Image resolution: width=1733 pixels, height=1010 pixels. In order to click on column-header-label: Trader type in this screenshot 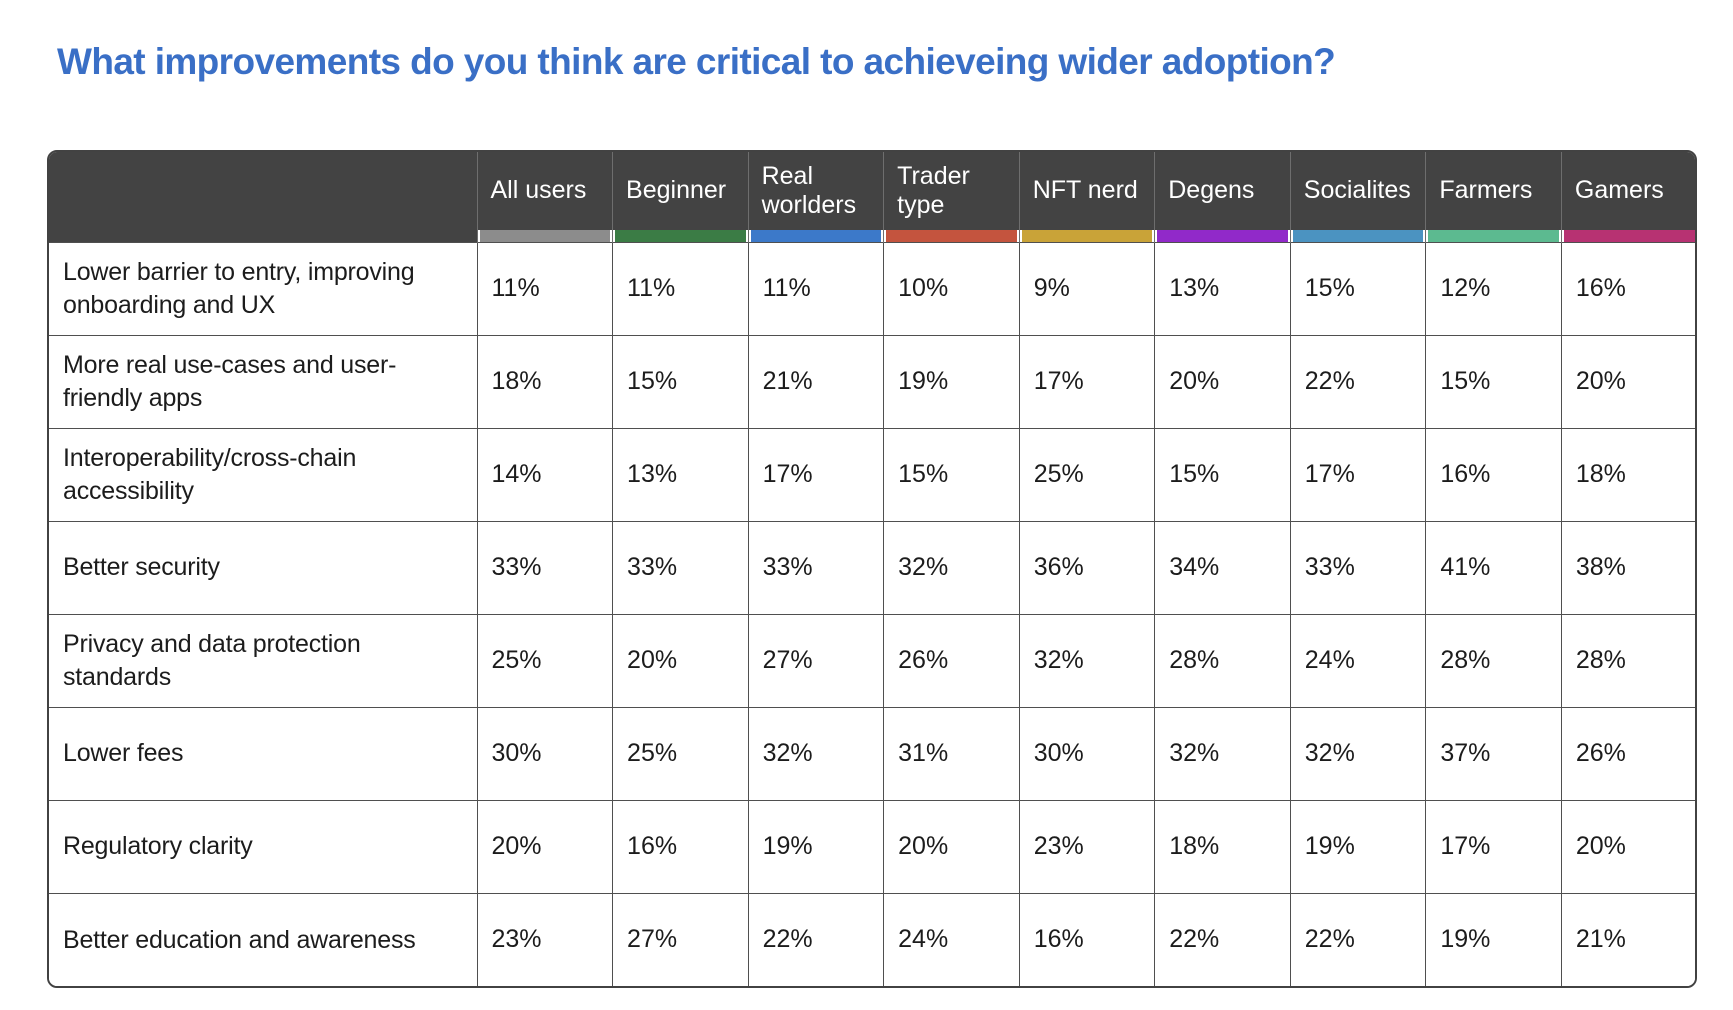, I will do `click(933, 190)`.